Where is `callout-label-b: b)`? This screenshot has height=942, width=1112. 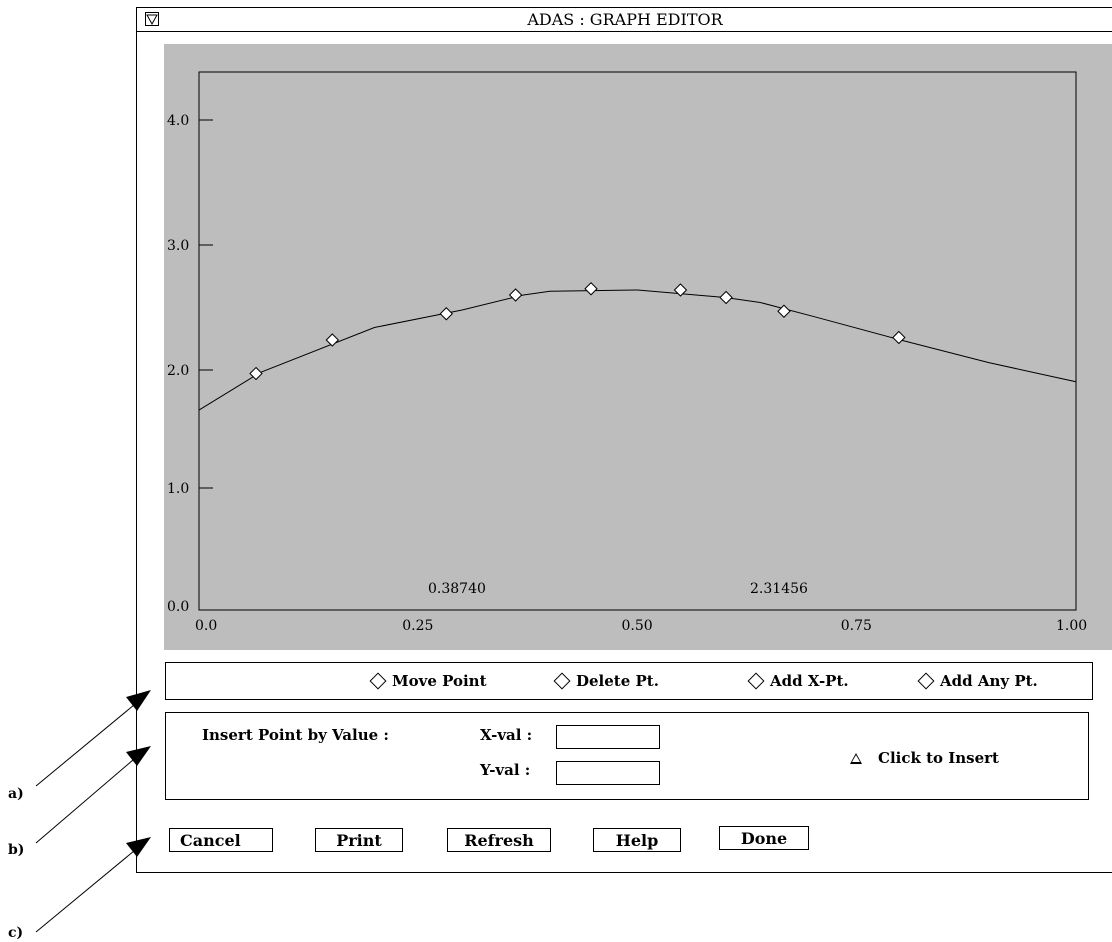
callout-label-b: b) is located at coordinates (16, 850).